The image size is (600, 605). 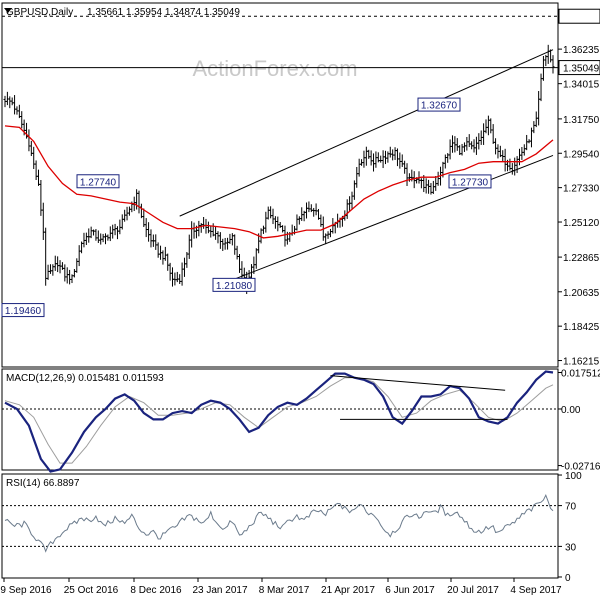 What do you see at coordinates (571, 507) in the screenshot?
I see `rsi-axis-label: 70` at bounding box center [571, 507].